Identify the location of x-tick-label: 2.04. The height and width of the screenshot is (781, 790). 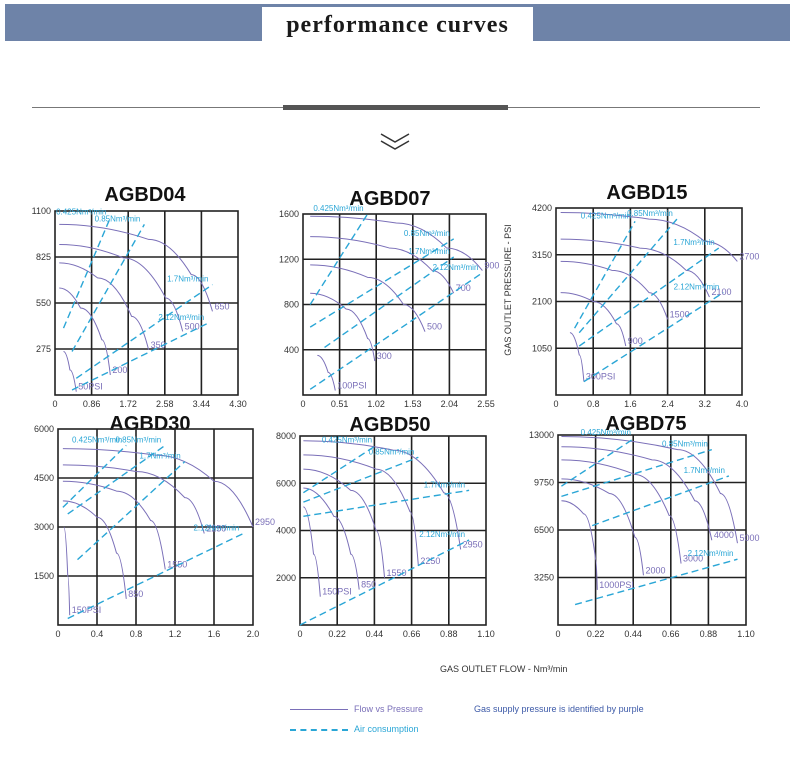
(450, 404).